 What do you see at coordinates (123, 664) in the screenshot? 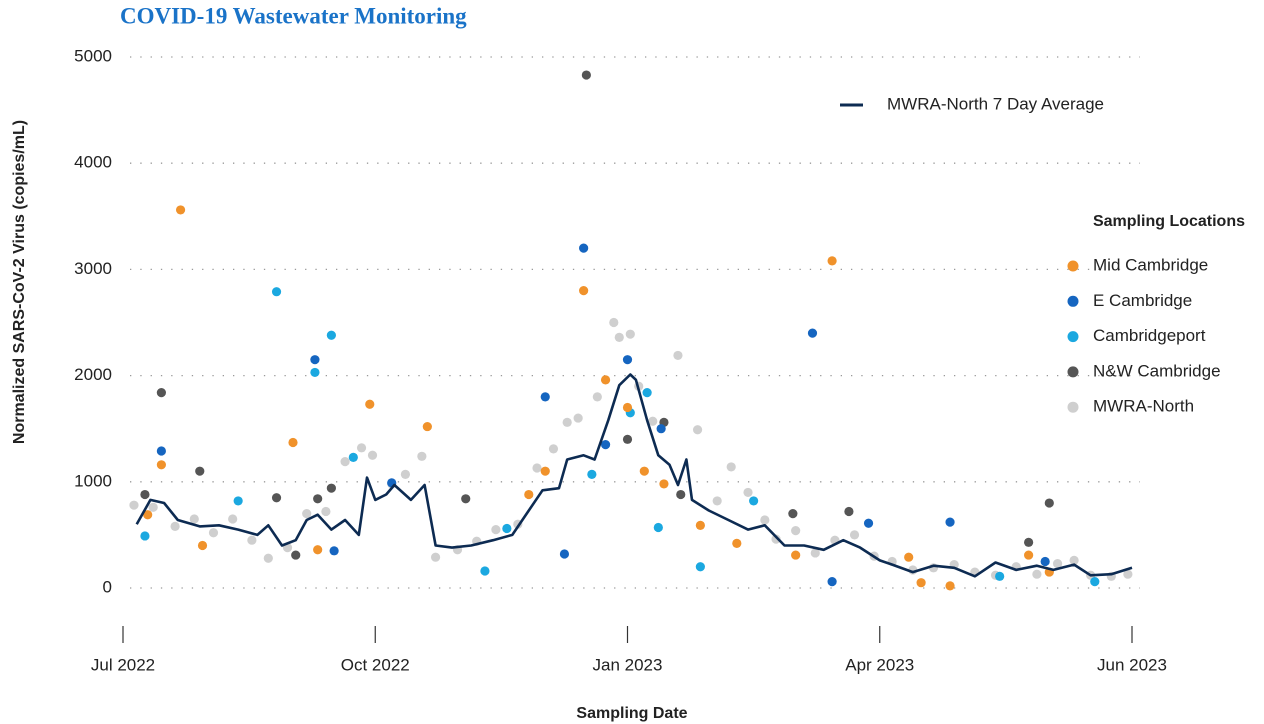
I see `x-tick-label: Jul 2022` at bounding box center [123, 664].